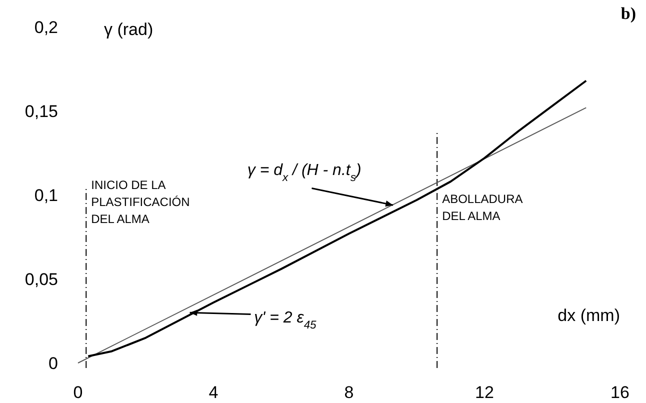 The image size is (646, 403). Describe the element at coordinates (78, 392) in the screenshot. I see `x-tick-label: 0` at that location.